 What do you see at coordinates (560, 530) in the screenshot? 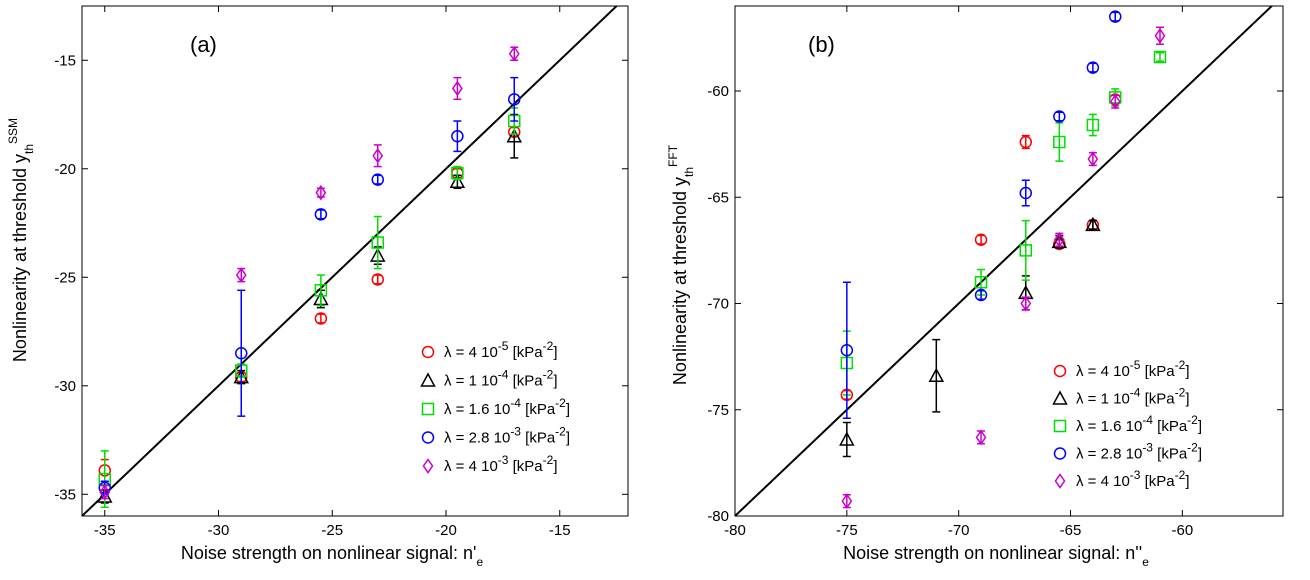
I see `x-tick-label: -15` at bounding box center [560, 530].